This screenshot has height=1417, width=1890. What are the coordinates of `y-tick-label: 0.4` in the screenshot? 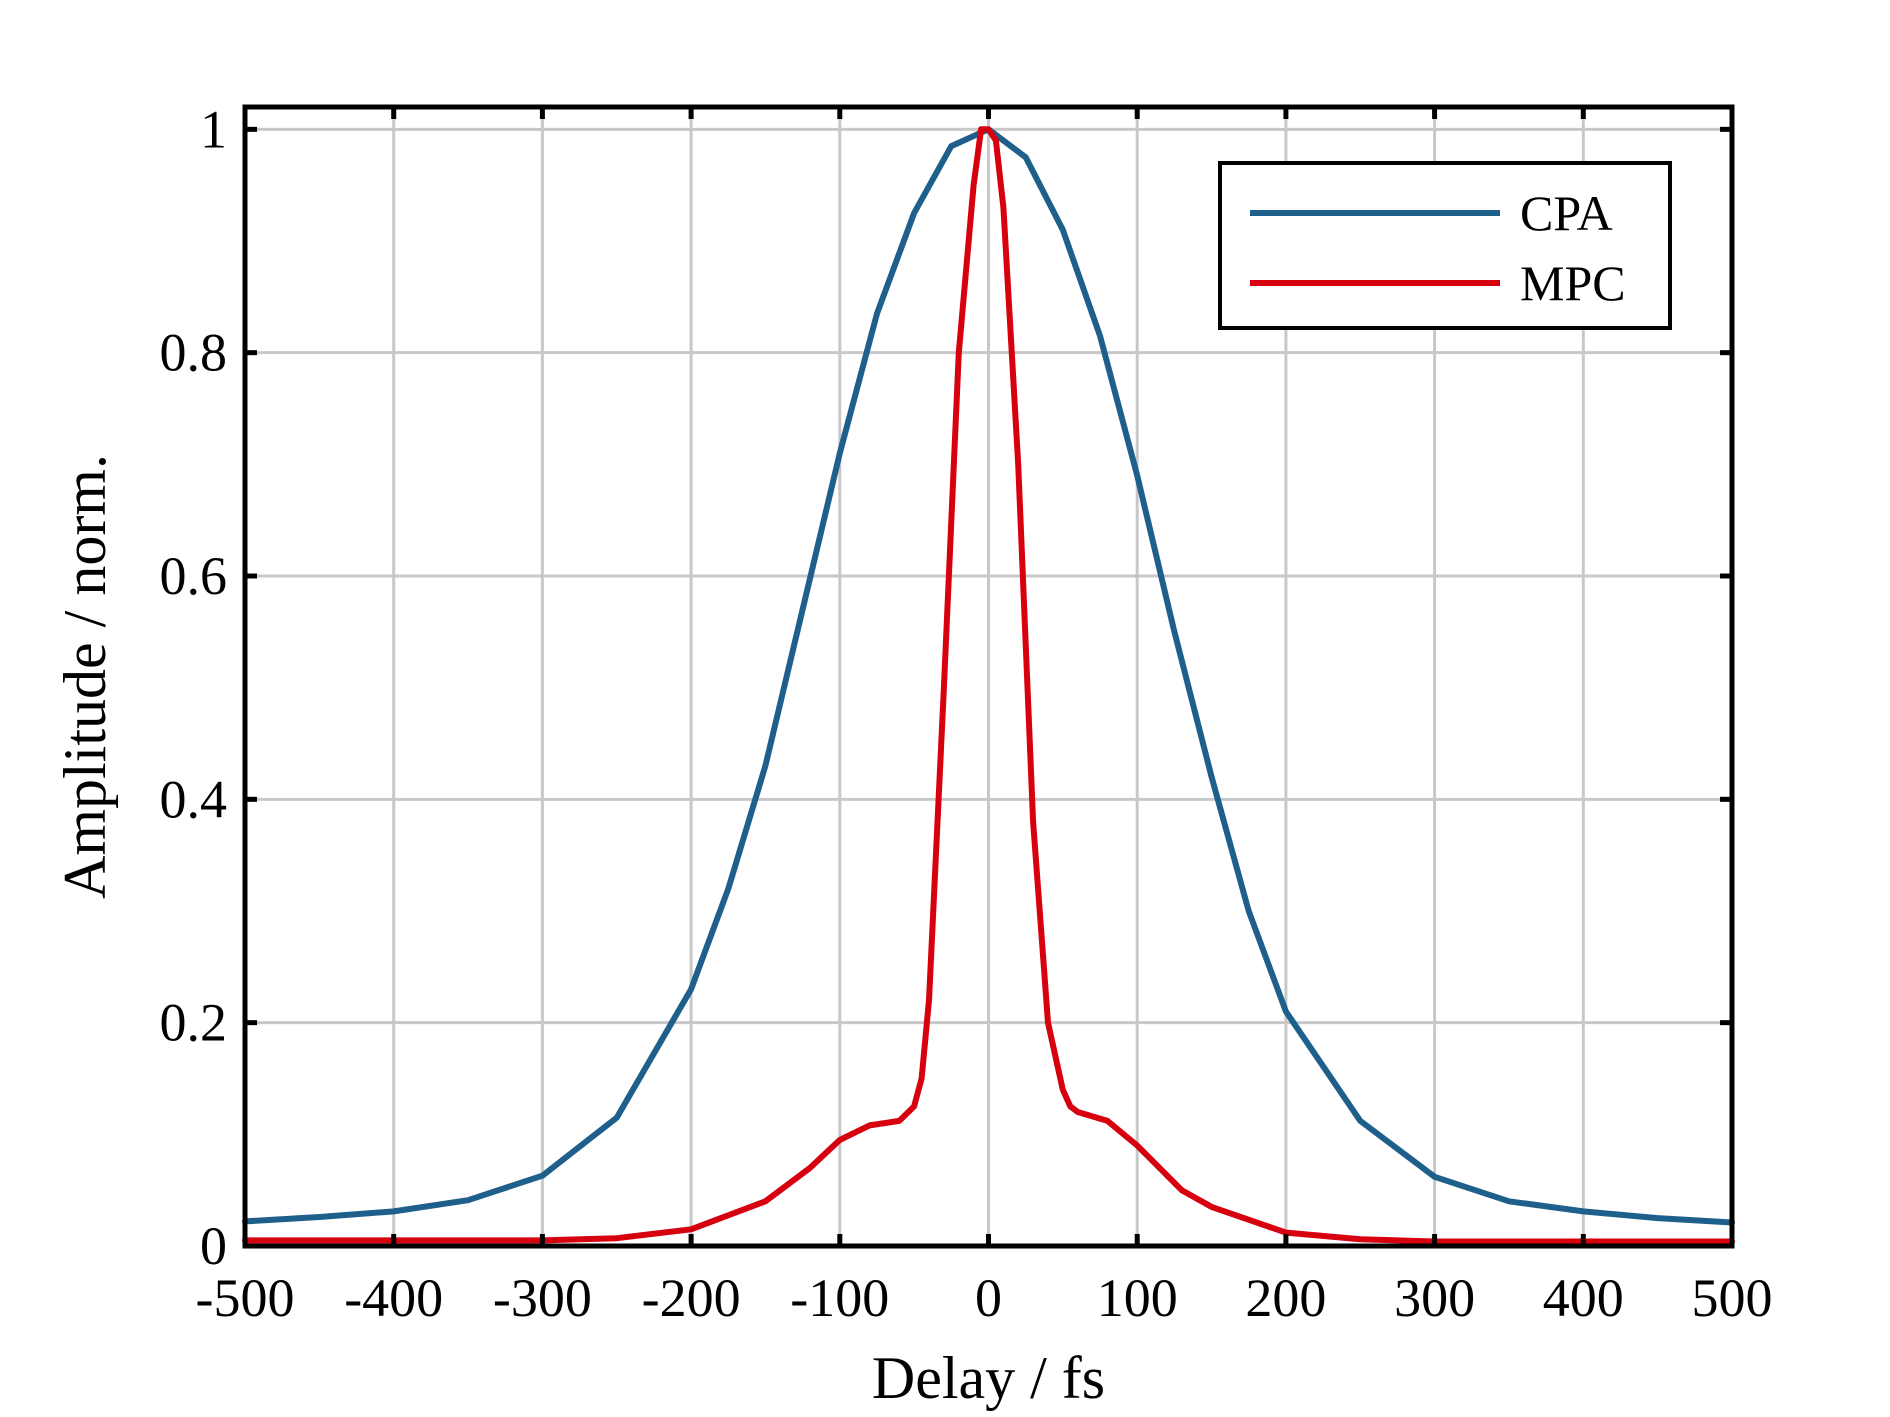 It's located at (194, 799).